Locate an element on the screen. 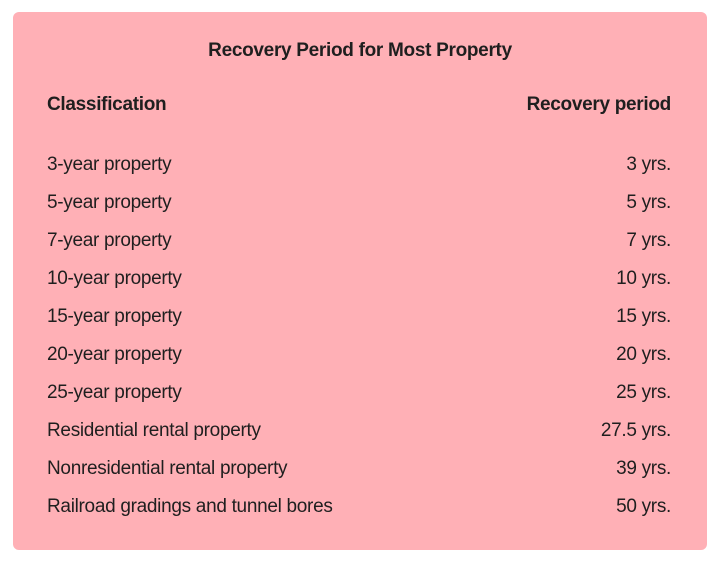 The height and width of the screenshot is (564, 720). row-recovery-period: 20 yrs. is located at coordinates (643, 354).